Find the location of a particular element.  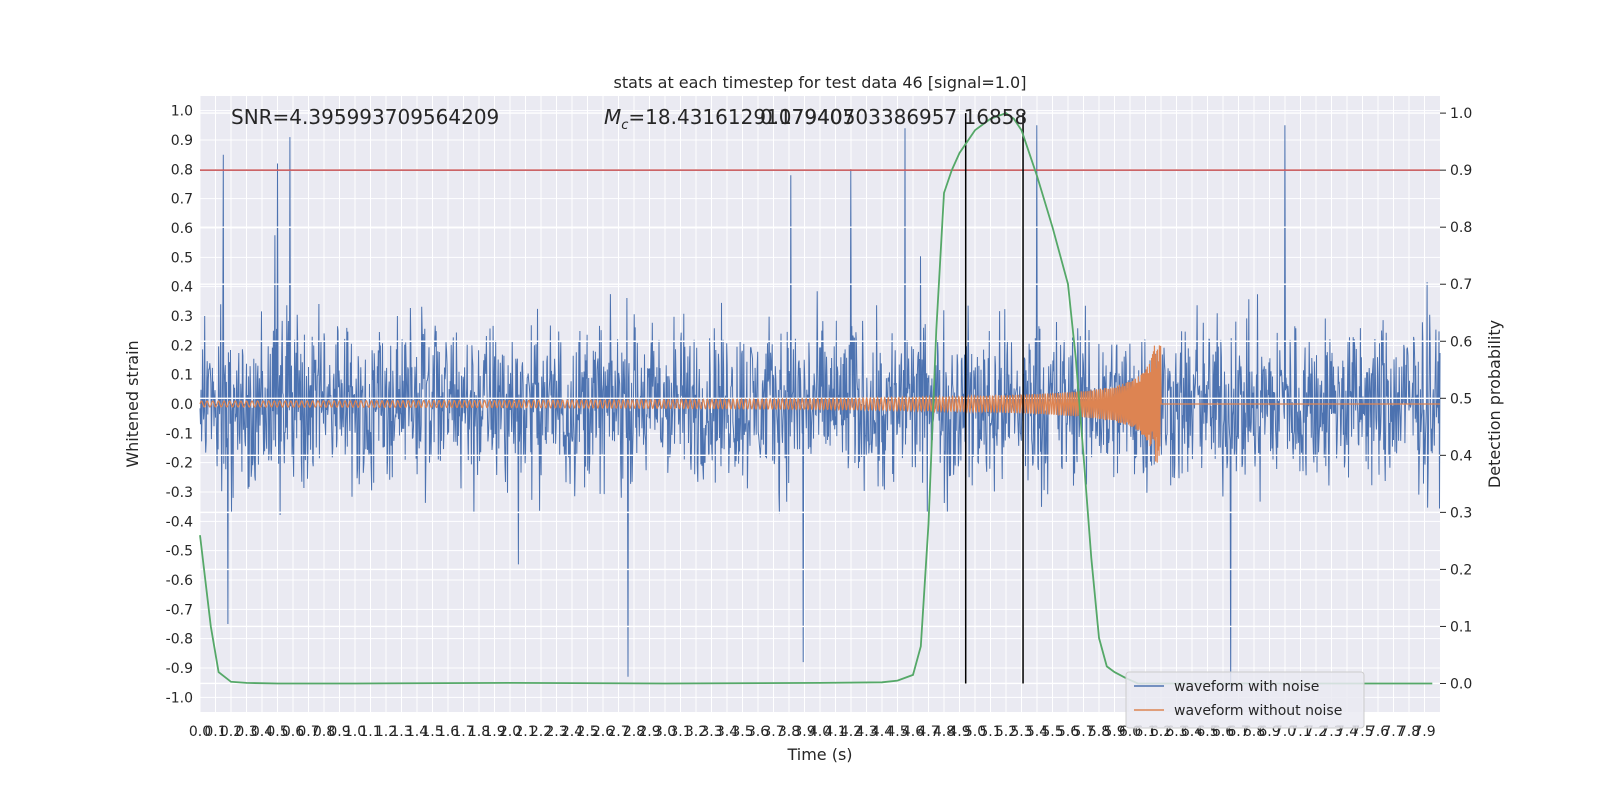

x-tick-label: 5.0 is located at coordinates (975, 732).